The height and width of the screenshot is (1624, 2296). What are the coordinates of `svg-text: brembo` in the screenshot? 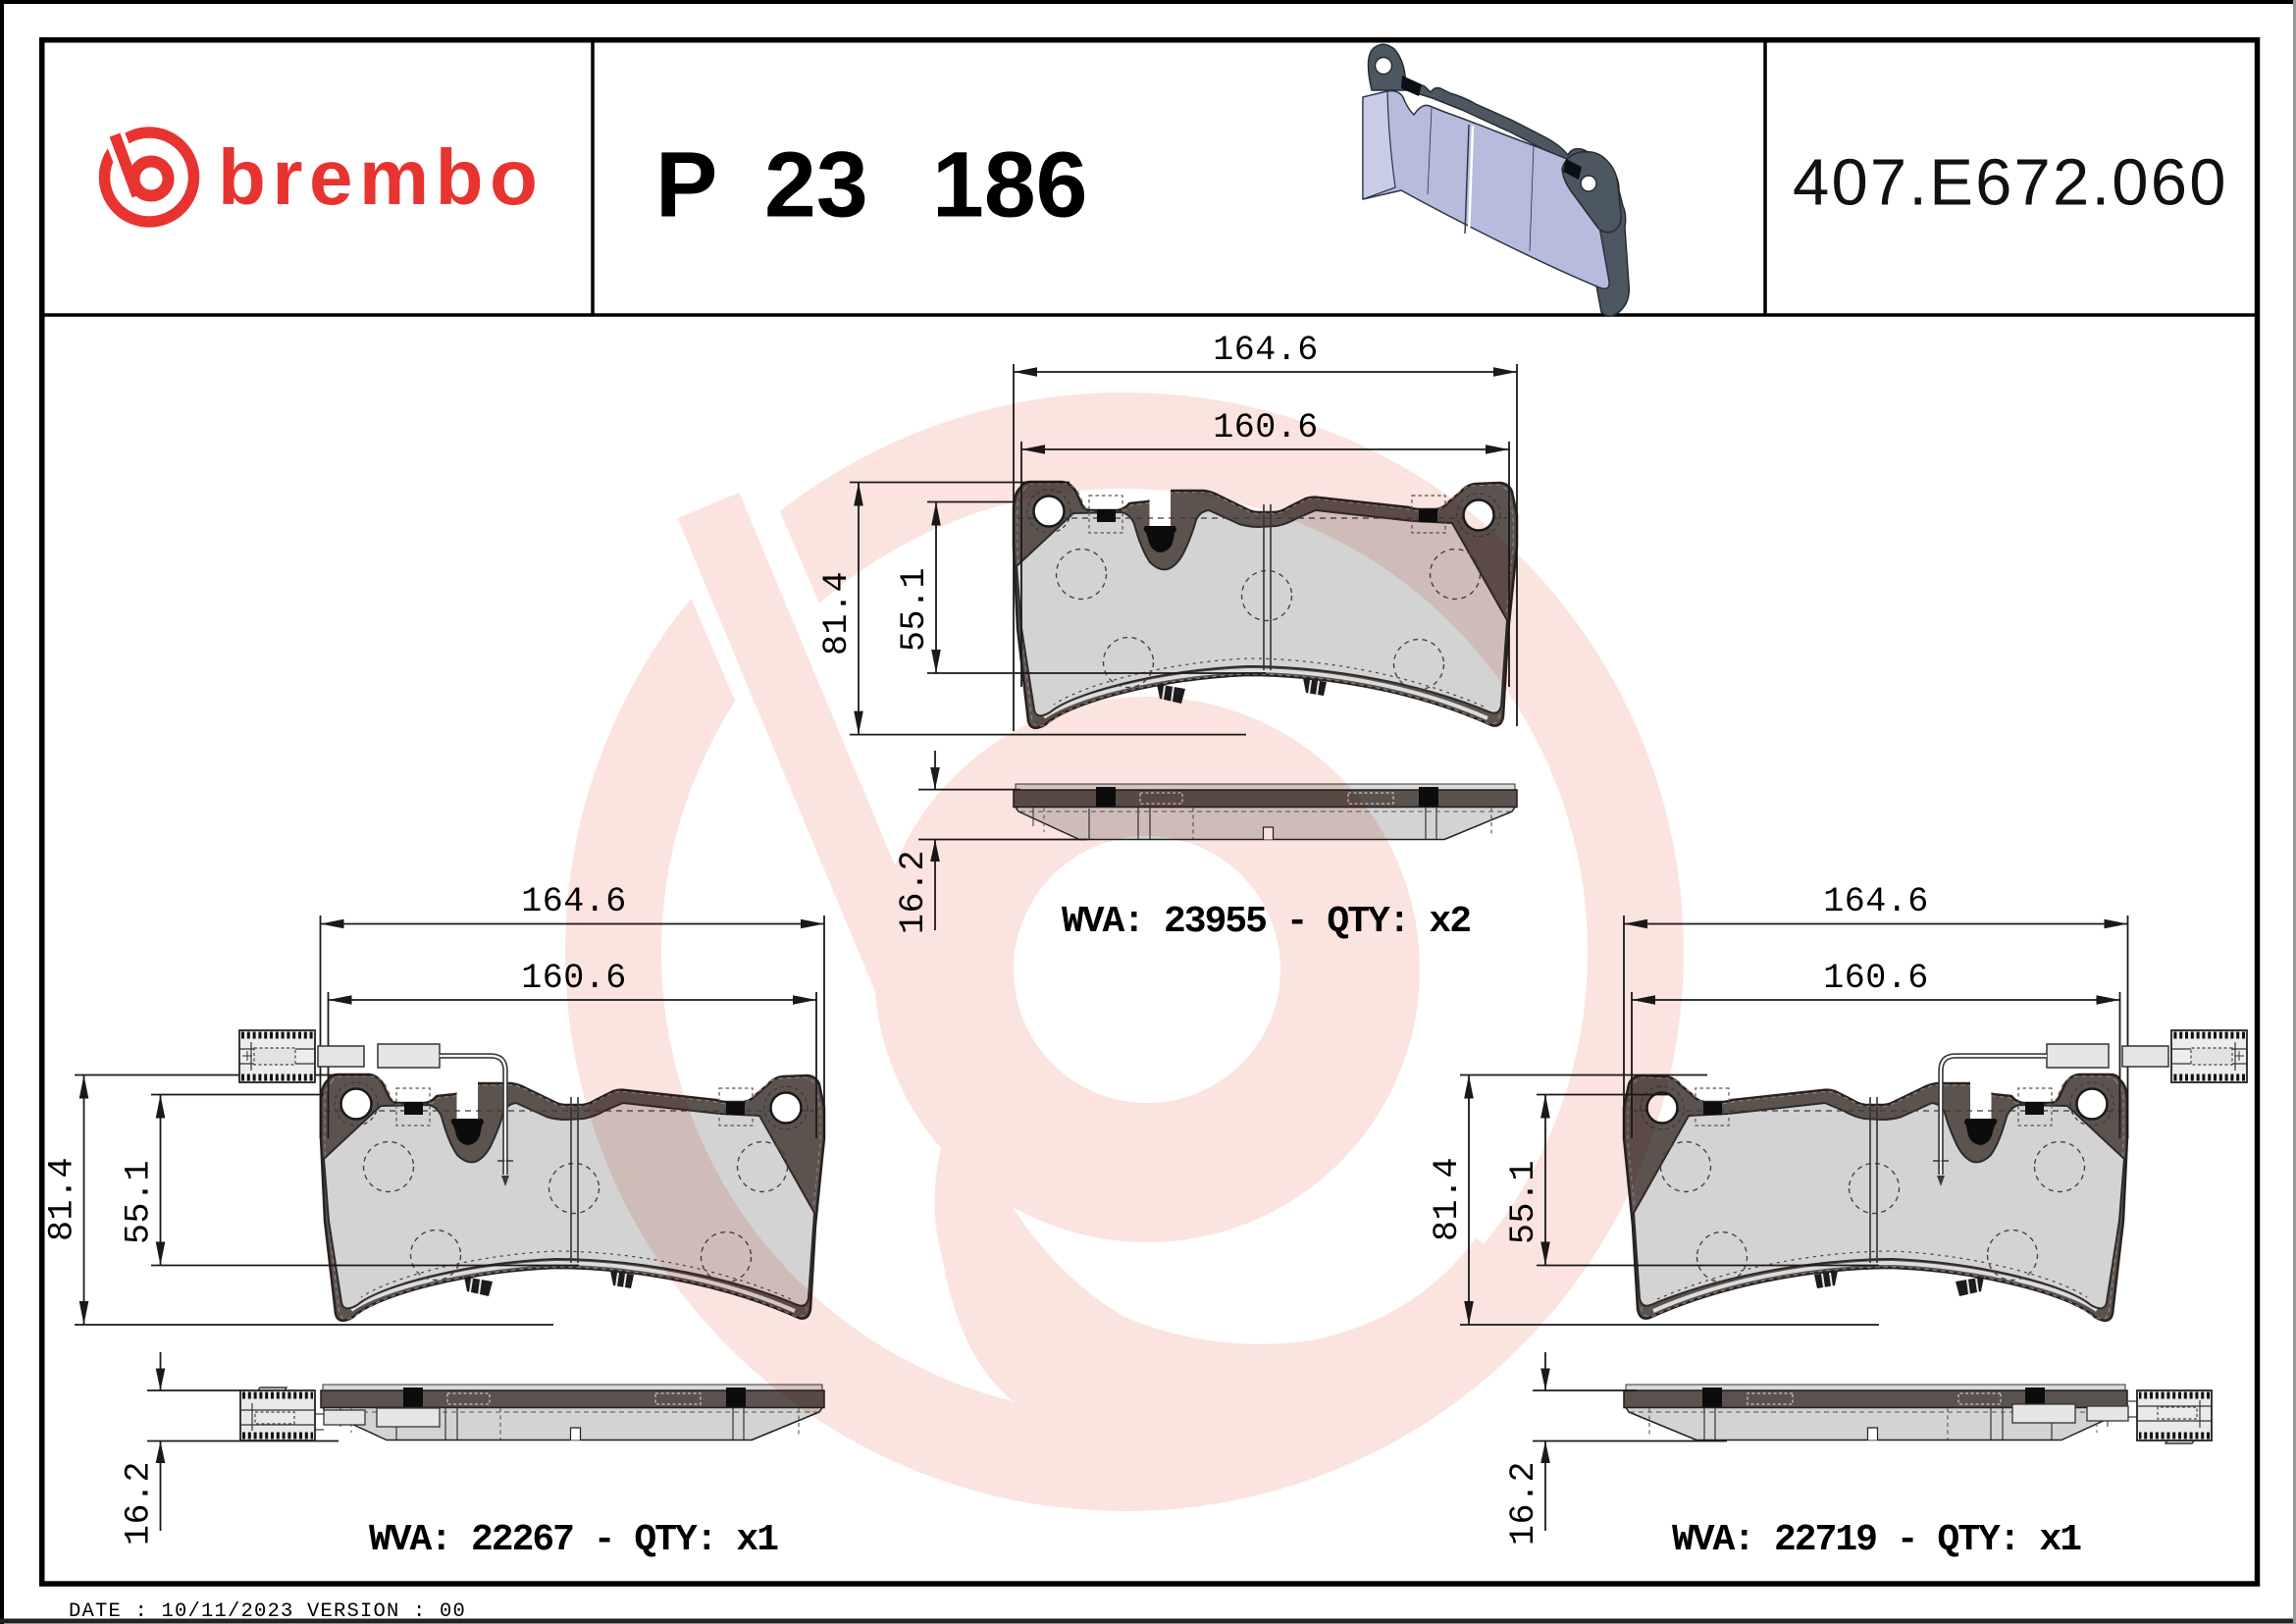 It's located at (381, 177).